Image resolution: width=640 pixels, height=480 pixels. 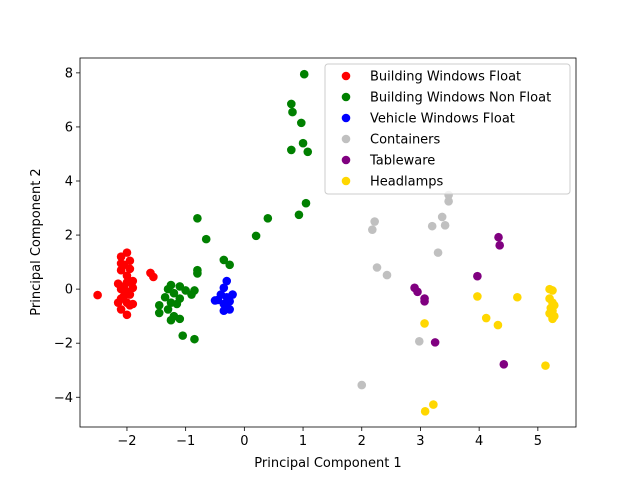 What do you see at coordinates (442, 119) in the screenshot?
I see `legend-label: Vehicle Windows Float` at bounding box center [442, 119].